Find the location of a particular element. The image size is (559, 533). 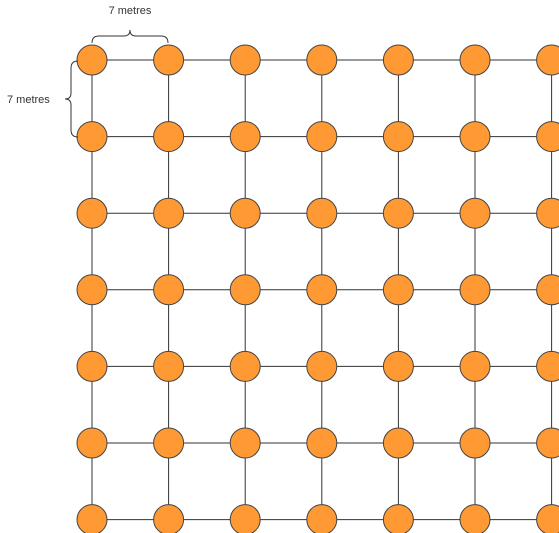

grid-node-r7-c4 is located at coordinates (322, 518).